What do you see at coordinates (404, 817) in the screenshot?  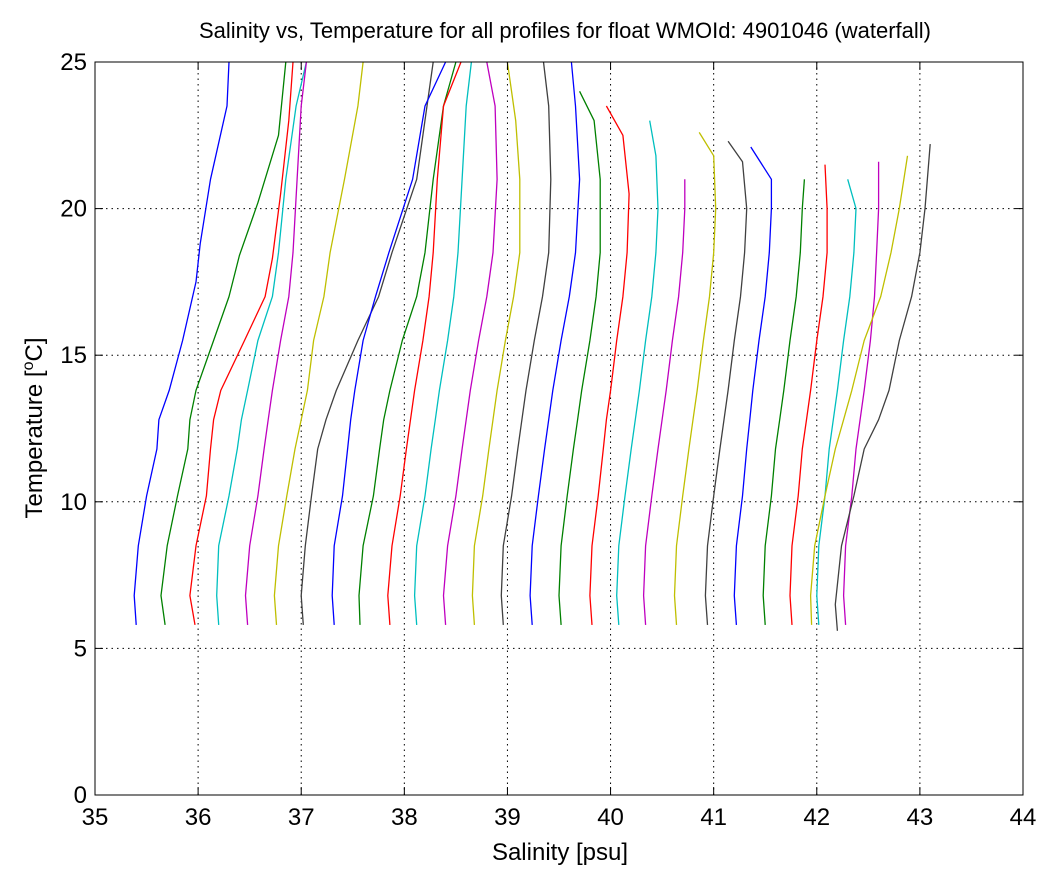 I see `x-tick-label: 38` at bounding box center [404, 817].